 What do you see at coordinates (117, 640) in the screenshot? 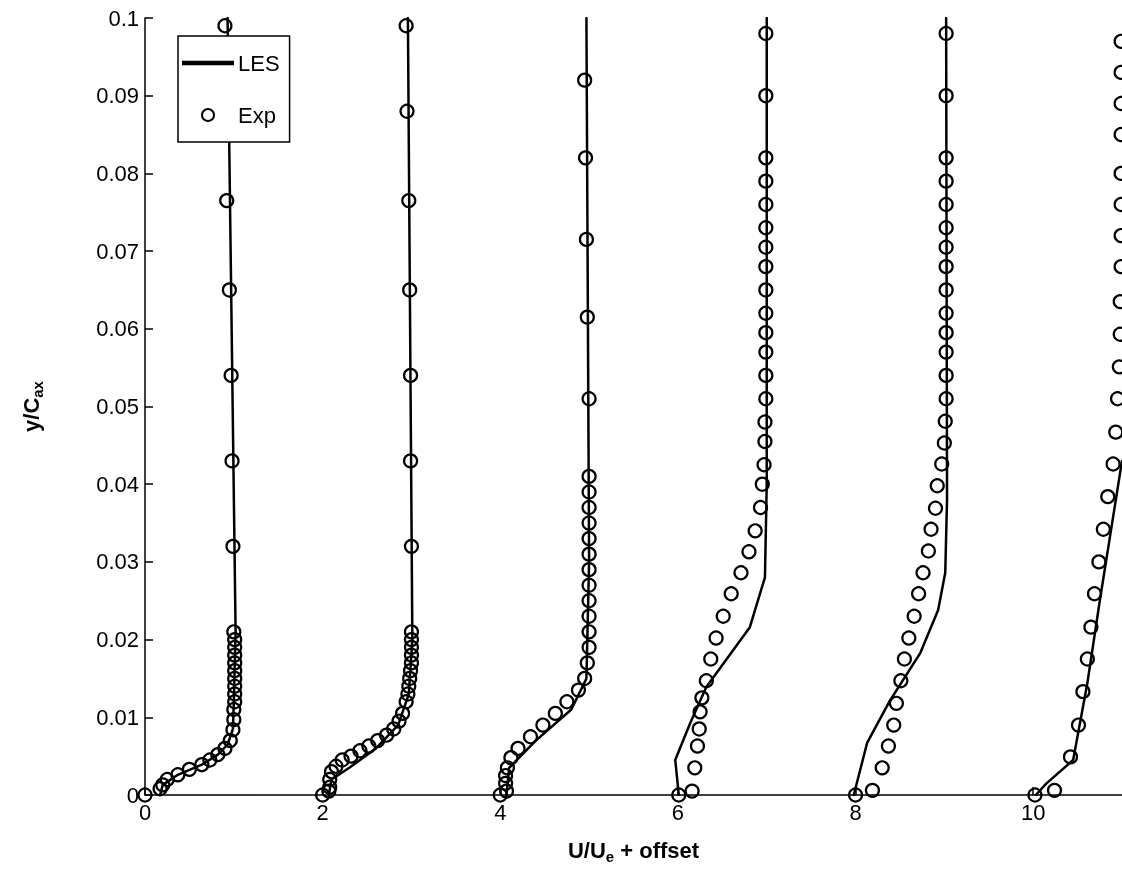
I see `y-tick-label: 0.02` at bounding box center [117, 640].